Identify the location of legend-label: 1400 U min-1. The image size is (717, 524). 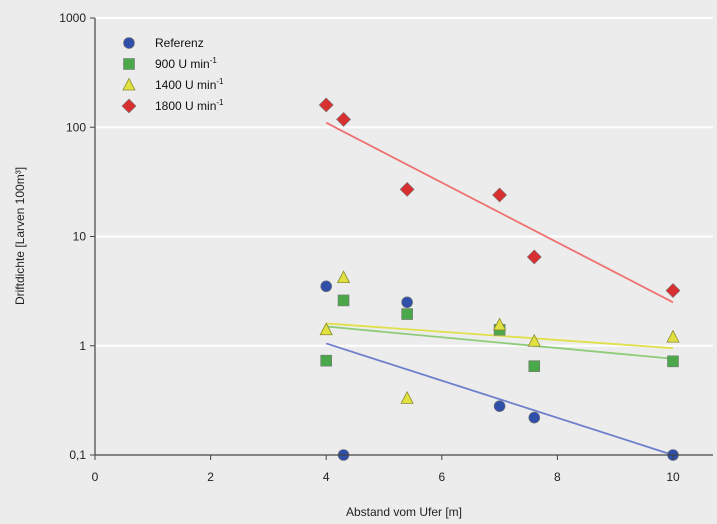
(189, 84).